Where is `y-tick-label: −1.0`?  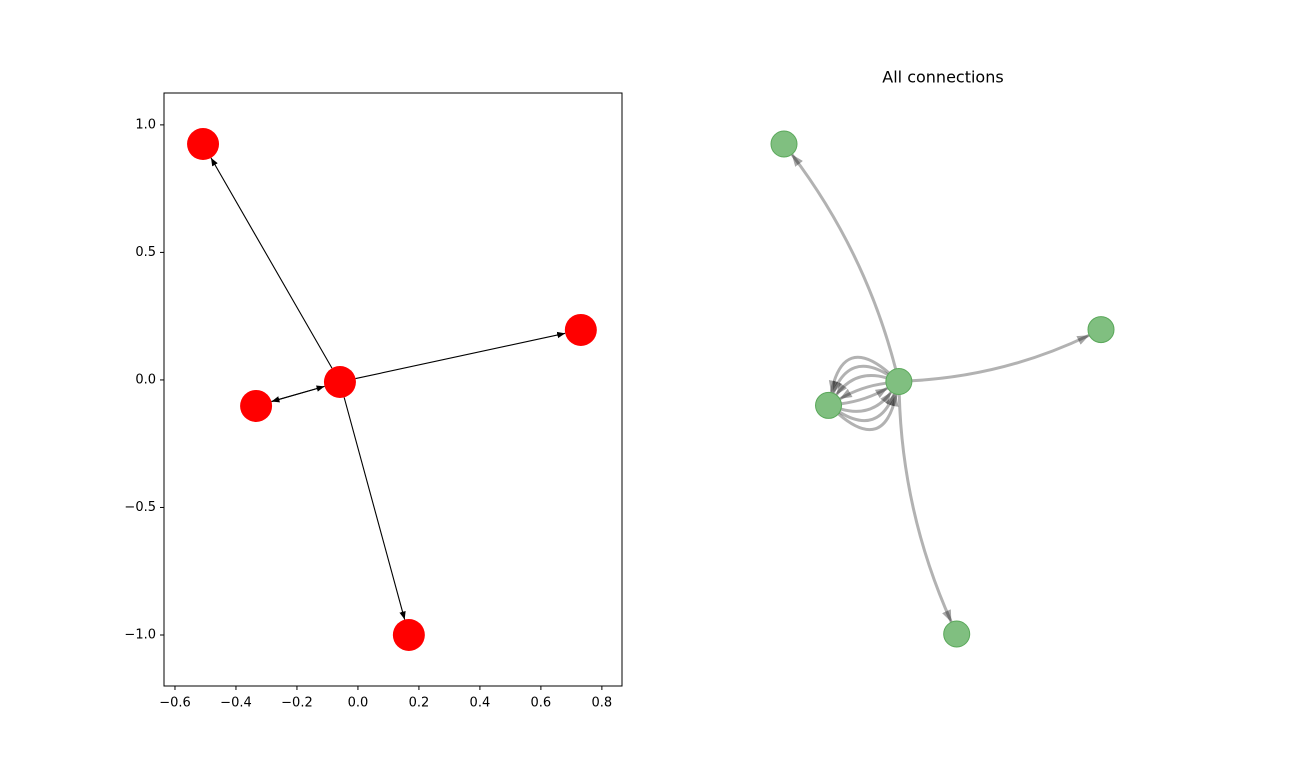
y-tick-label: −1.0 is located at coordinates (140, 634).